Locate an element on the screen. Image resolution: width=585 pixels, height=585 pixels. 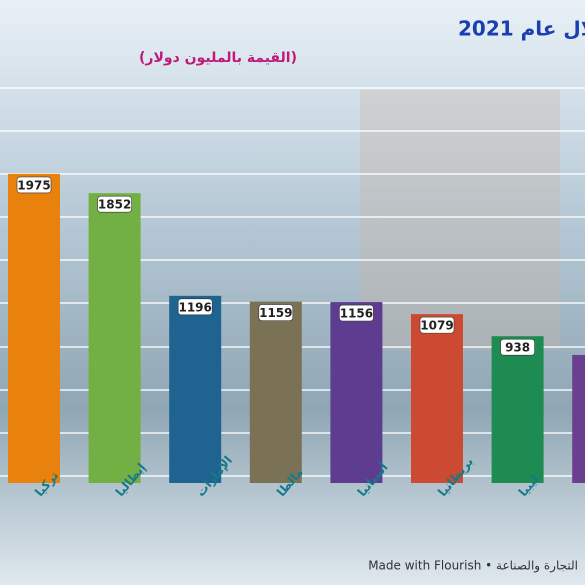
value-label: 938 is located at coordinates (517, 348).